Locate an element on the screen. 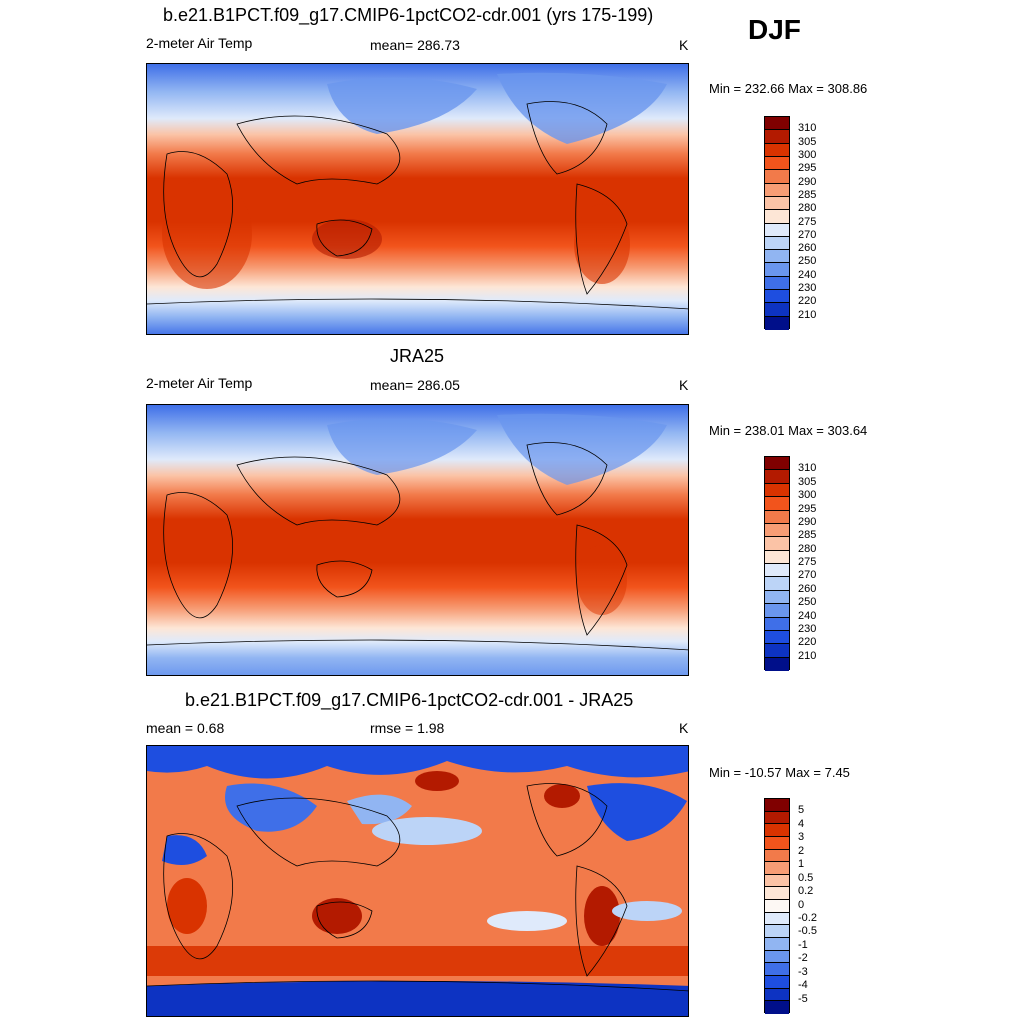  colorbar-tick-label: 1 is located at coordinates (801, 864).